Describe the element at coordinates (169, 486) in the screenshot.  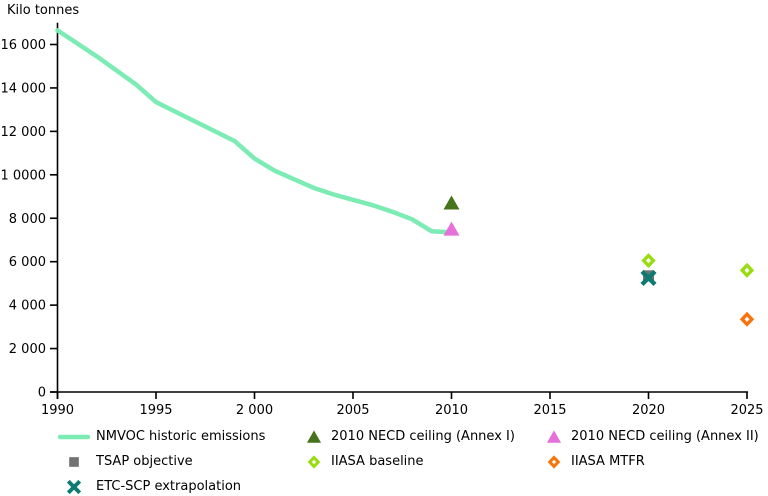
I see `legend-label: ETC-SCP extrapolation` at that location.